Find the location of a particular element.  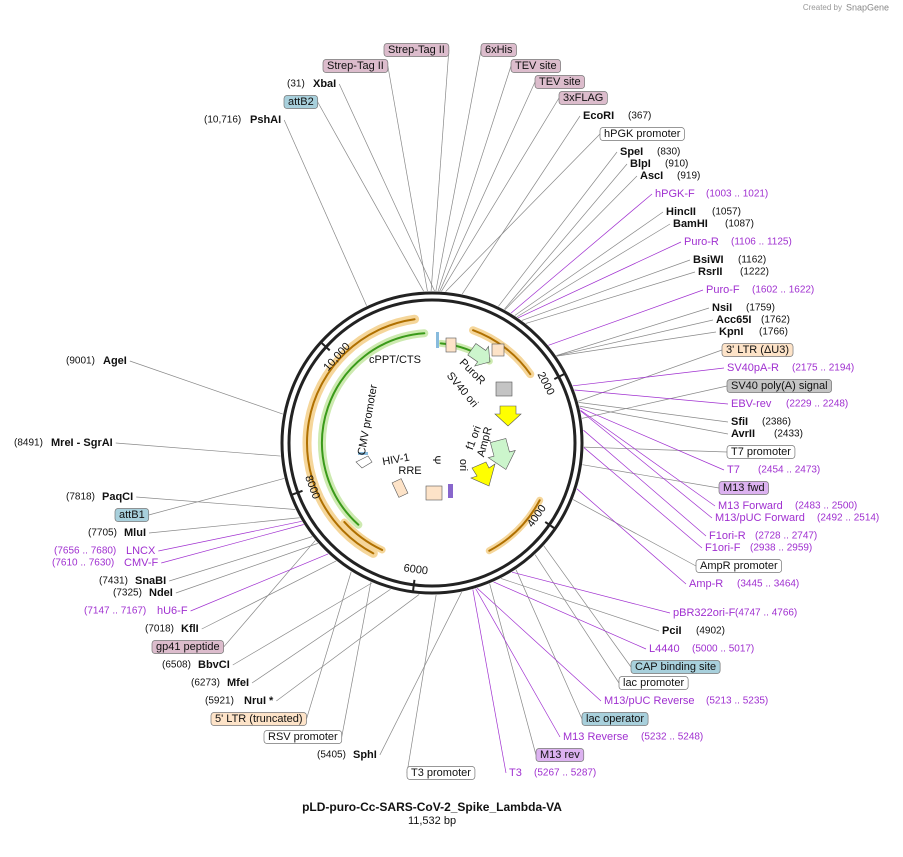

primer-position: (5213 .. 5235) is located at coordinates (737, 701).